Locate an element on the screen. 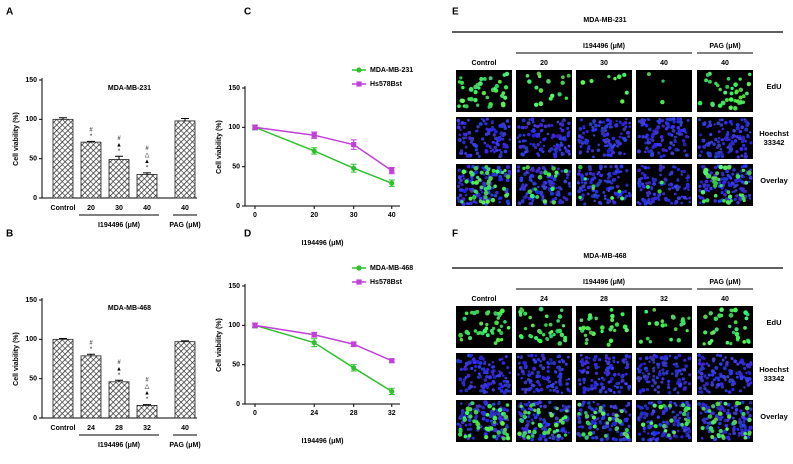 This screenshot has height=464, width=793. point is located at coordinates (314, 135).